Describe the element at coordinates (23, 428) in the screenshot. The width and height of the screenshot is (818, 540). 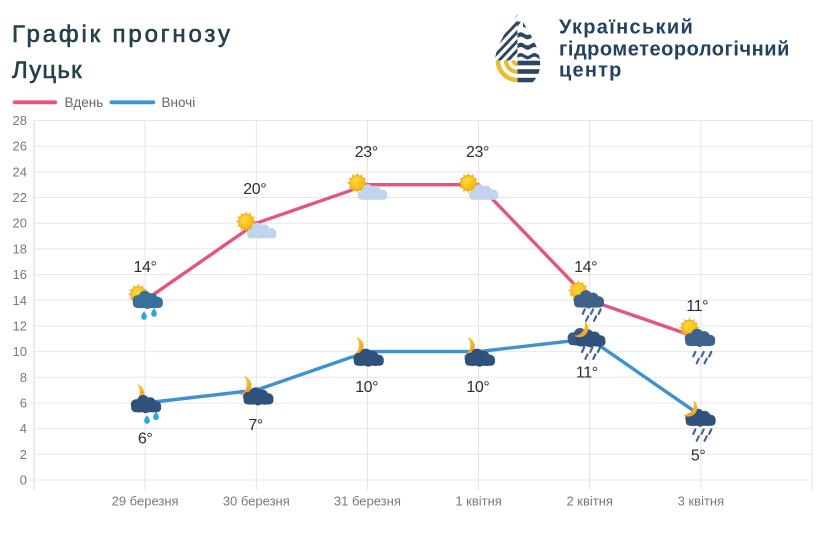
I see `svg-text: 4` at that location.